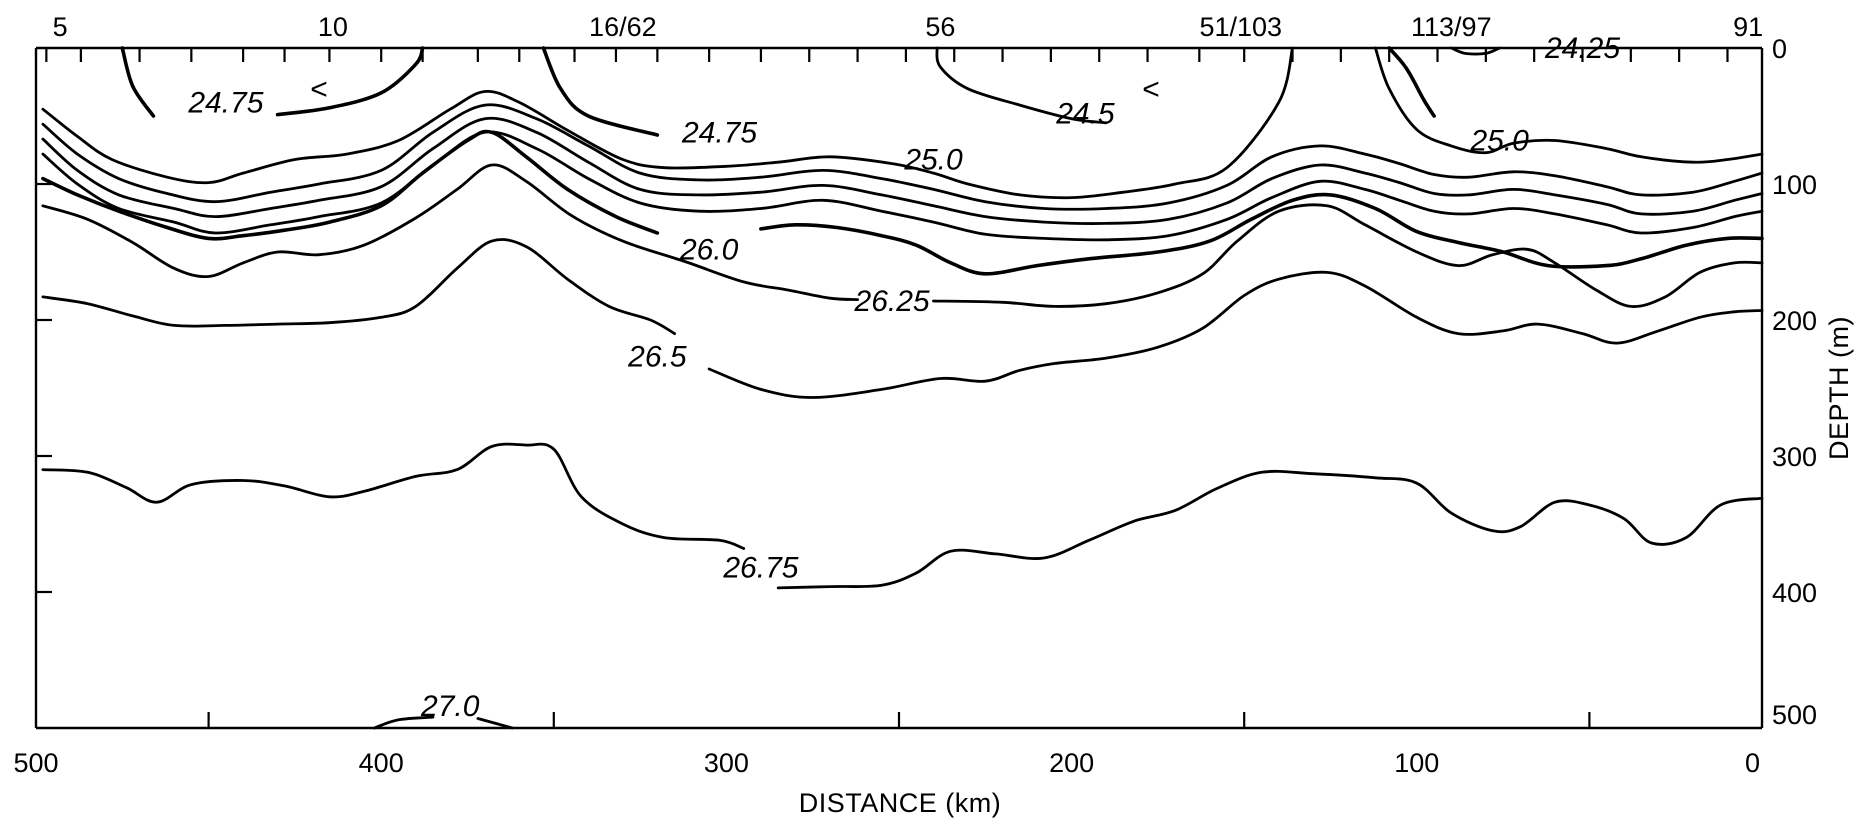 The width and height of the screenshot is (1869, 820). I want to click on y-tick-label-300: 300, so click(1794, 457).